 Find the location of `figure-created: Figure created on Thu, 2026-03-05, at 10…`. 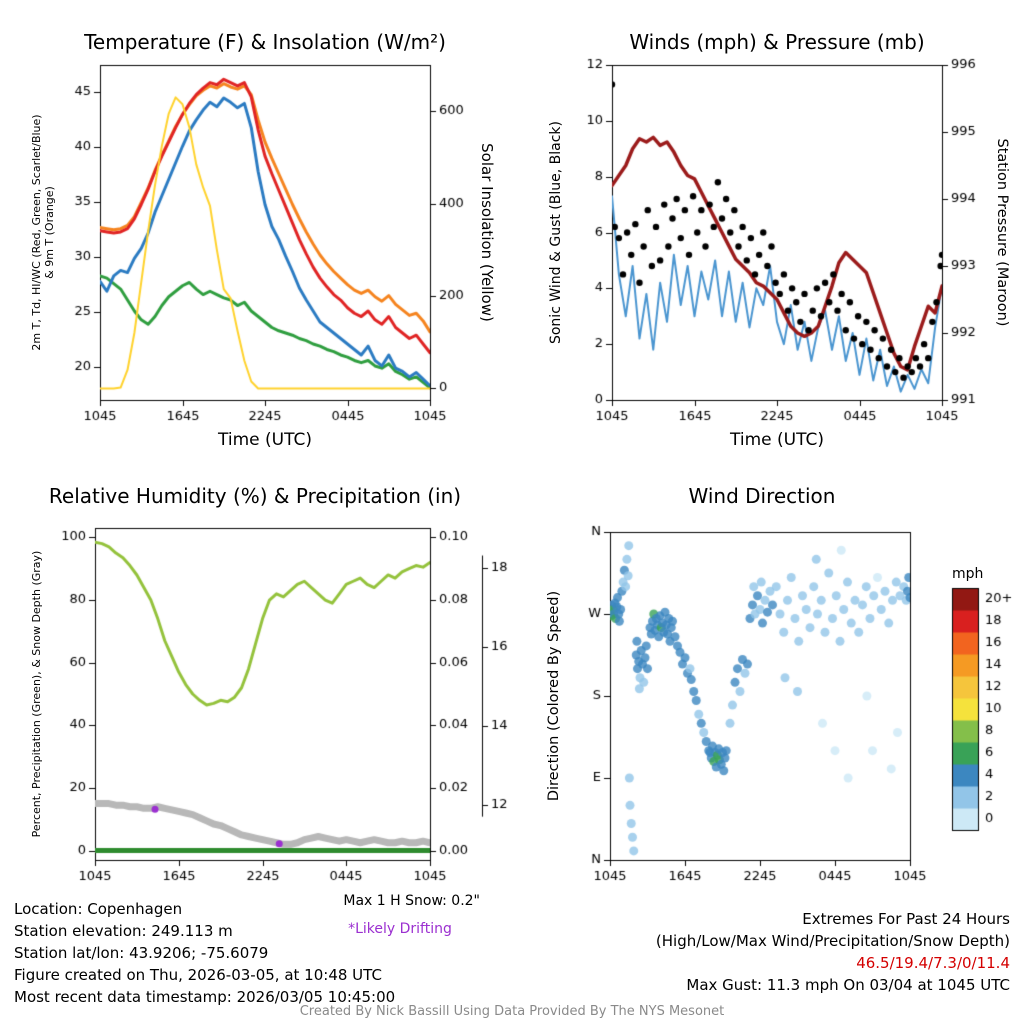

figure-created: Figure created on Thu, 2026-03-05, at 10… is located at coordinates (198, 975).